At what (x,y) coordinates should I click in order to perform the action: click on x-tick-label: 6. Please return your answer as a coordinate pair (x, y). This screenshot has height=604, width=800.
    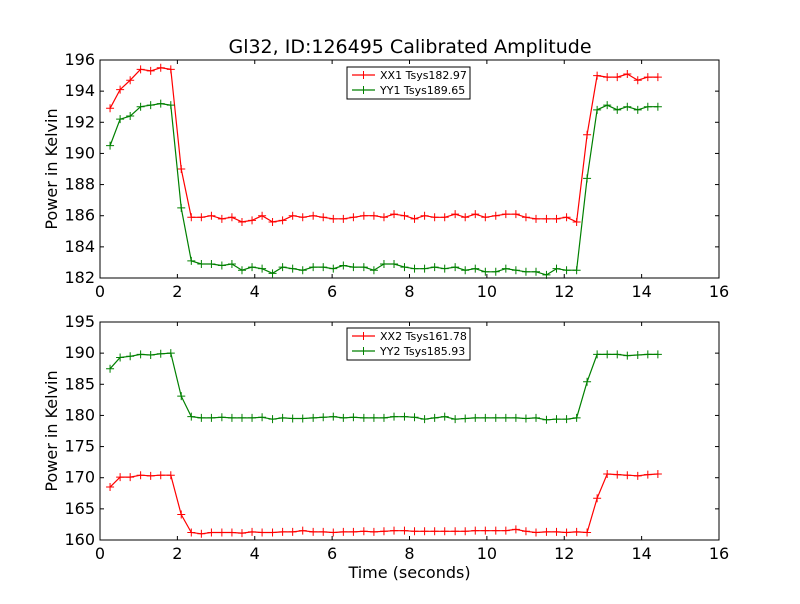
    Looking at the image, I should click on (332, 553).